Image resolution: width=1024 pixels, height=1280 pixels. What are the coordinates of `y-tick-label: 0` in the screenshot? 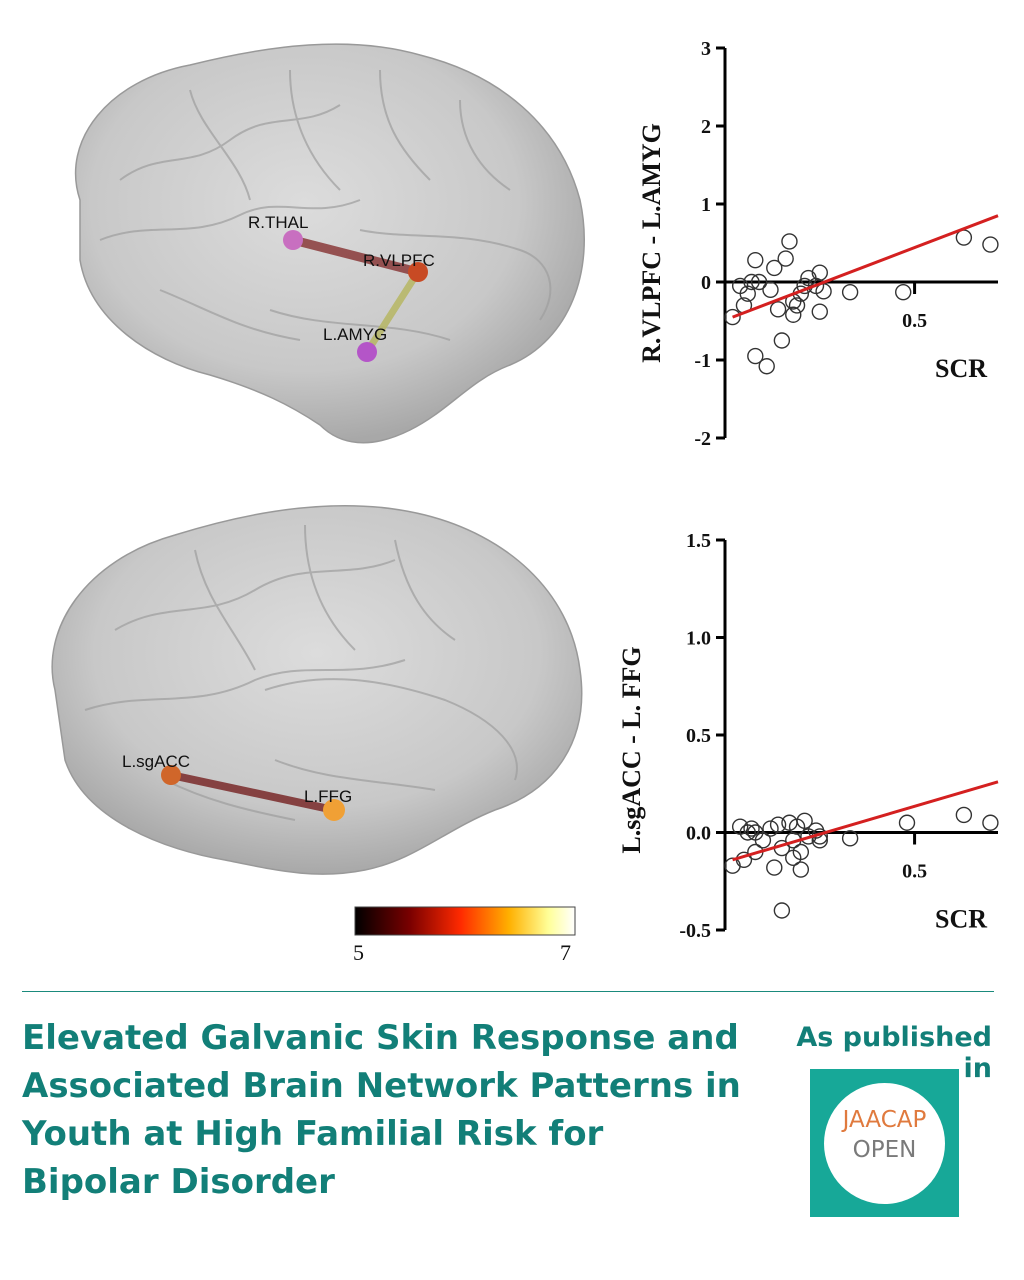 It's located at (706, 283).